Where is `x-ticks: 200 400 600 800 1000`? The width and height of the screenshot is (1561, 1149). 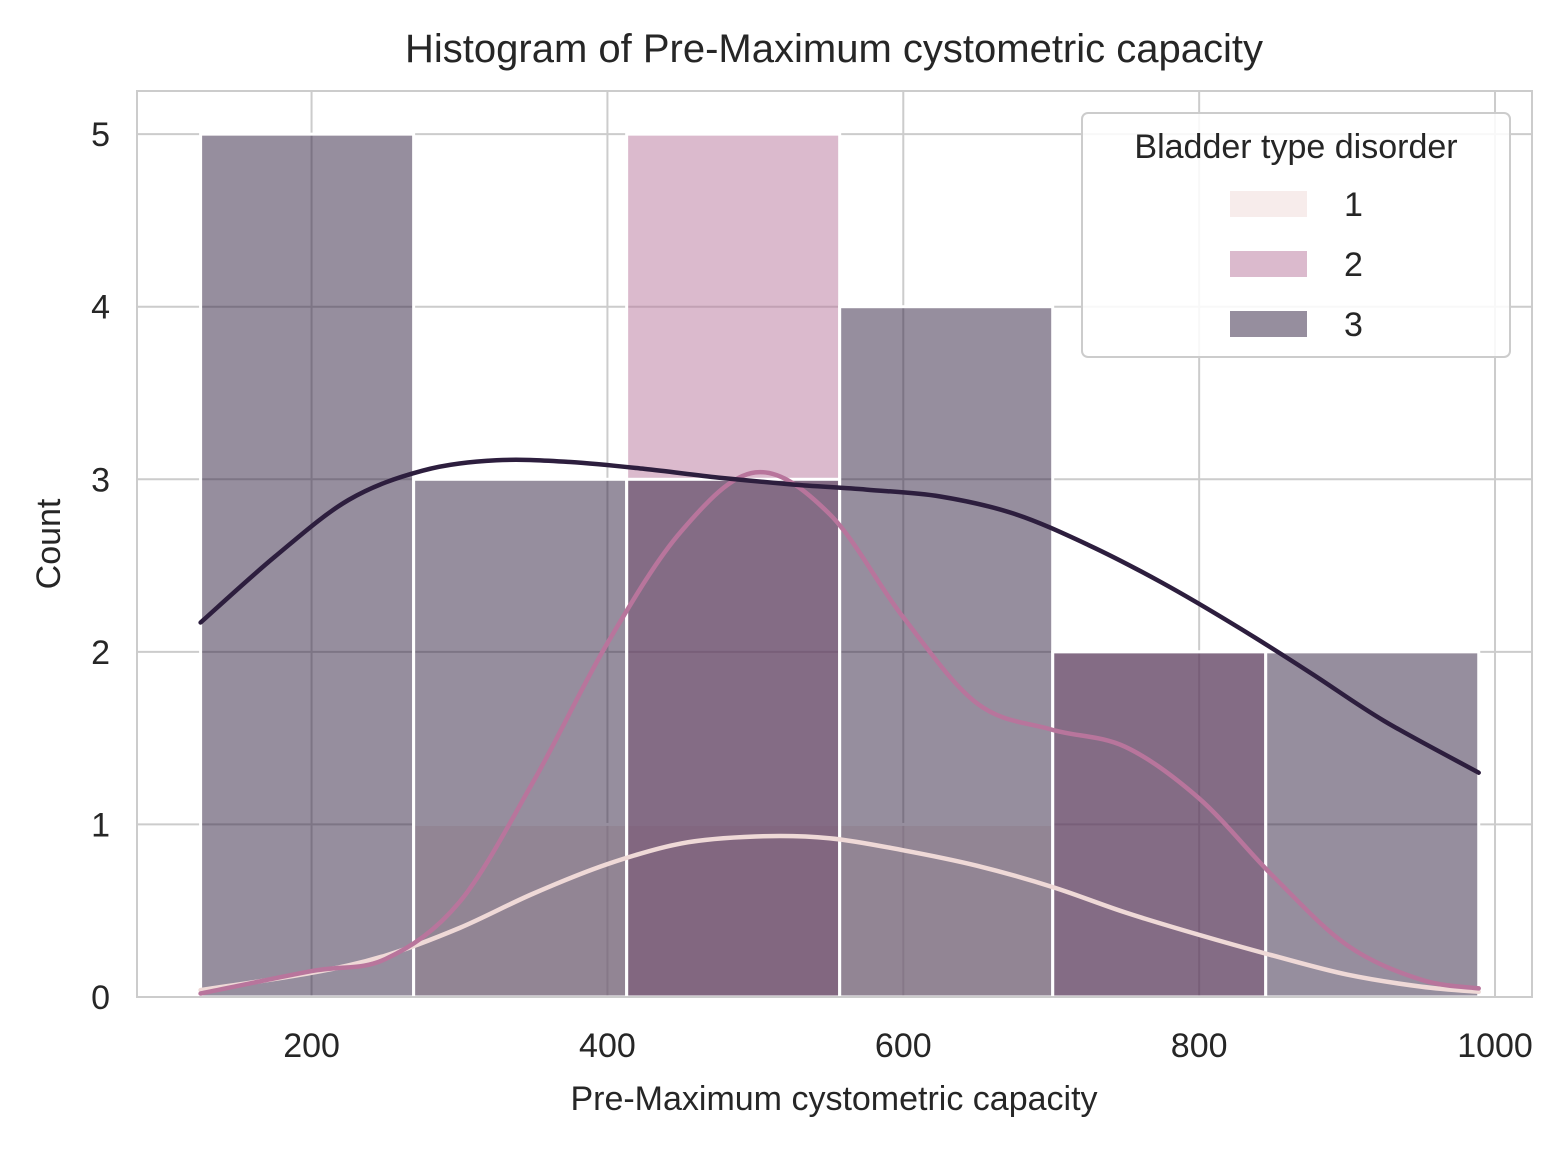
x-ticks: 200 400 600 800 1000 is located at coordinates (908, 1046).